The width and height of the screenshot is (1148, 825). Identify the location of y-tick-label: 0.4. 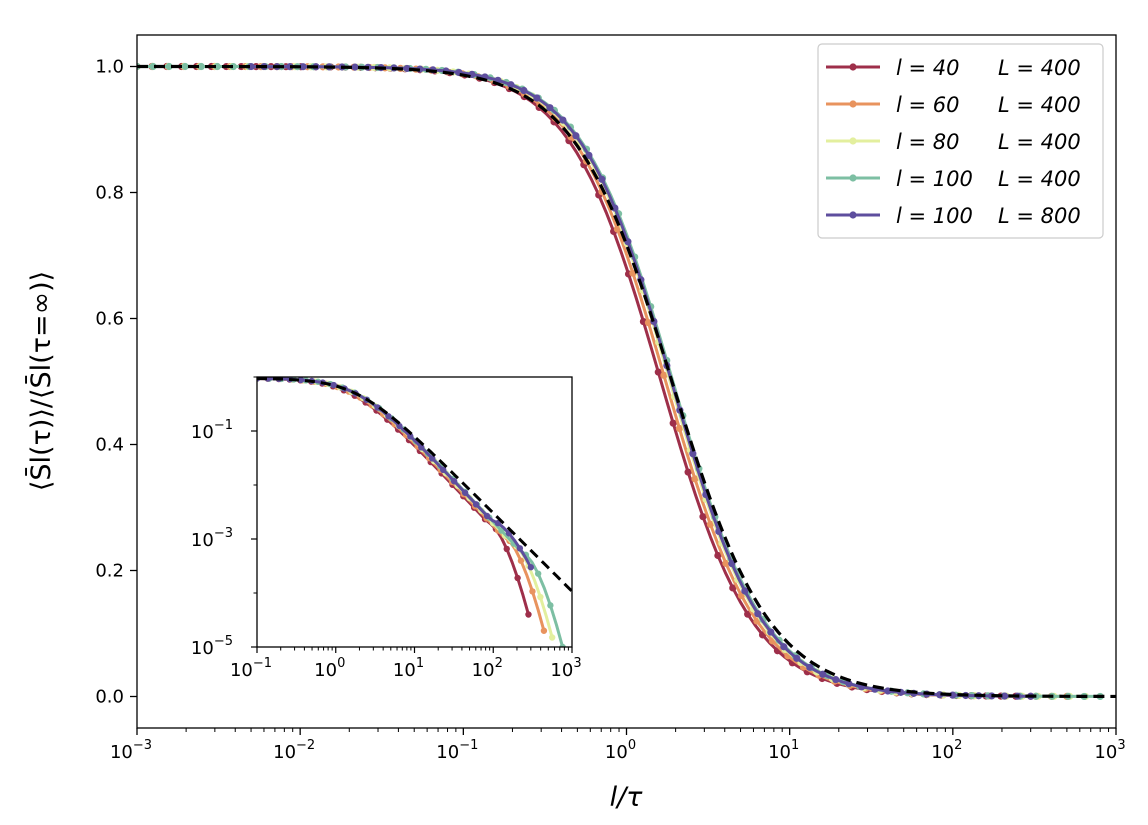
(109, 445).